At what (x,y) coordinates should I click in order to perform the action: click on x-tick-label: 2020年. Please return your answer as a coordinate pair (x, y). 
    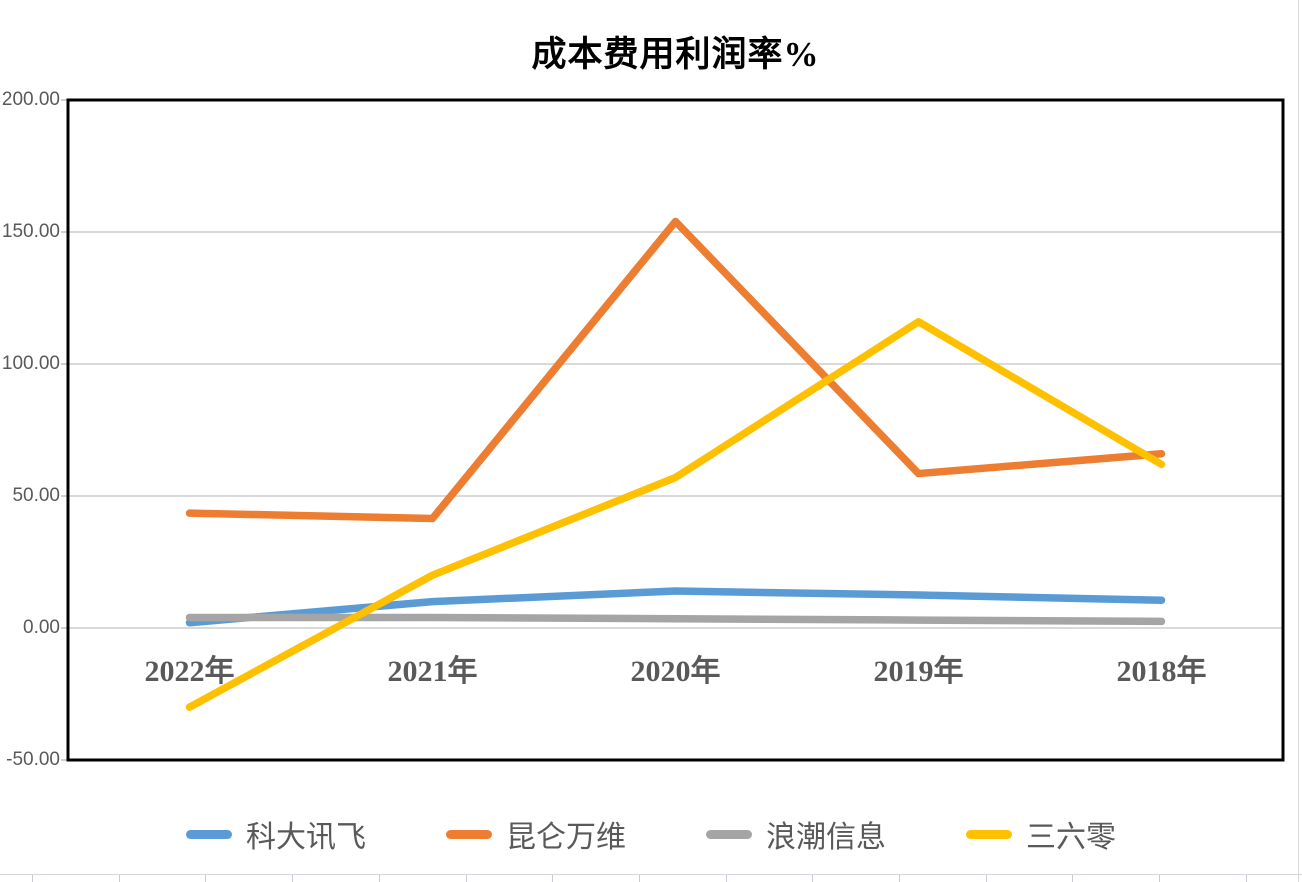
    Looking at the image, I should click on (675, 671).